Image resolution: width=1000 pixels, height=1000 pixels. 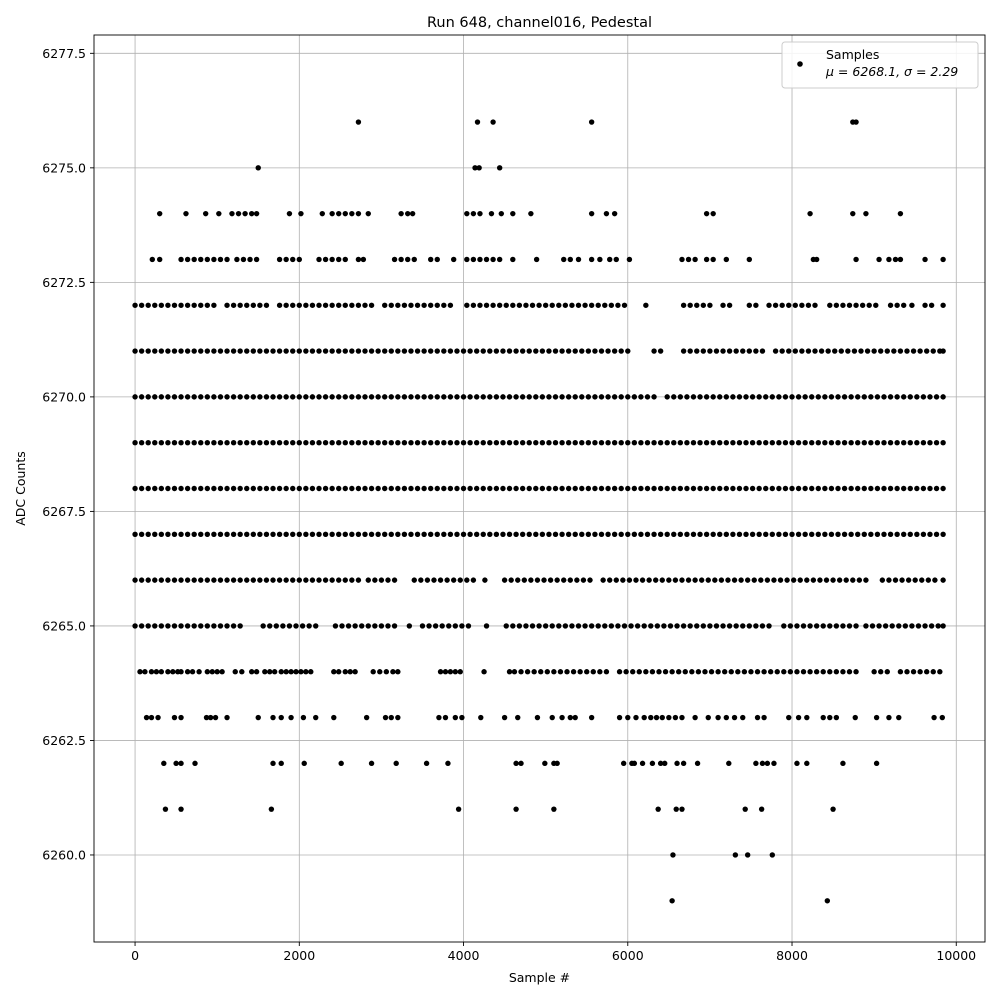 I want to click on x-axis-label: Sample #, so click(x=539, y=977).